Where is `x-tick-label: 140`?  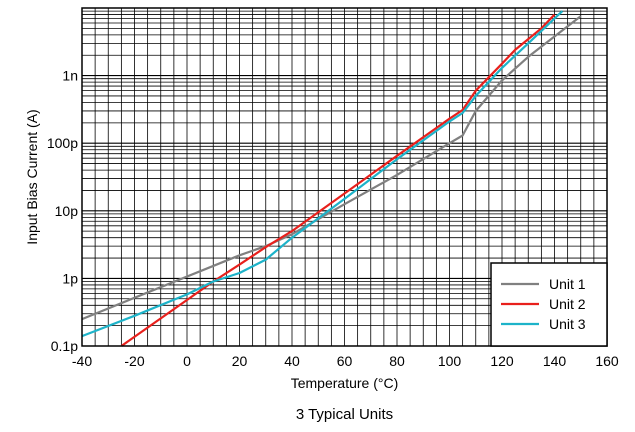 x-tick-label: 140 is located at coordinates (555, 361).